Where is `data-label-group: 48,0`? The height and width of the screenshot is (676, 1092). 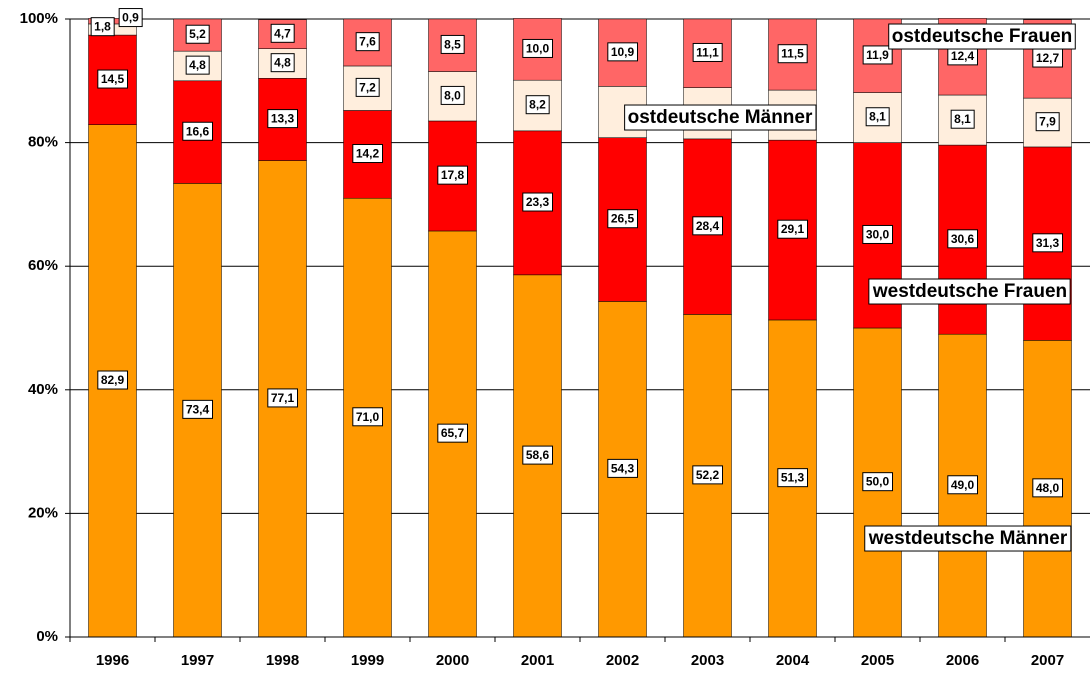
data-label-group: 48,0 is located at coordinates (1048, 488).